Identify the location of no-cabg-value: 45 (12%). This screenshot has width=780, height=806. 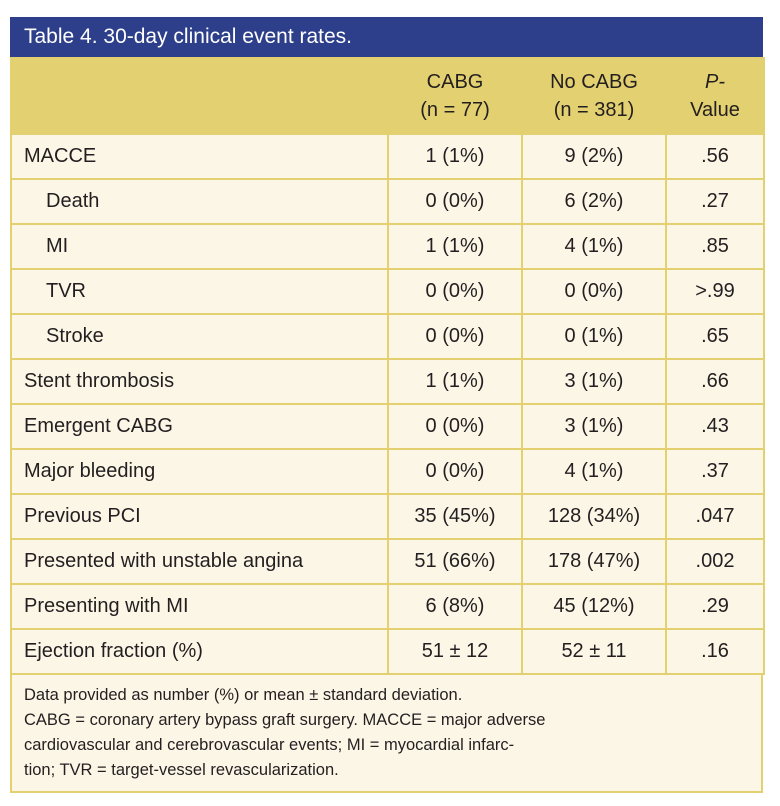
(594, 606).